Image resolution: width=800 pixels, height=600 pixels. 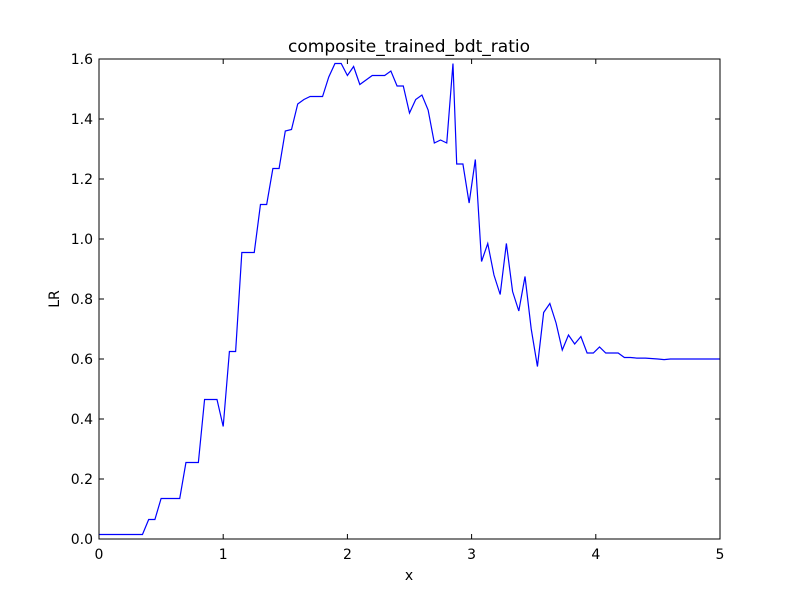 What do you see at coordinates (409, 47) in the screenshot?
I see `chart-title: composite_trained_bdt_ratio` at bounding box center [409, 47].